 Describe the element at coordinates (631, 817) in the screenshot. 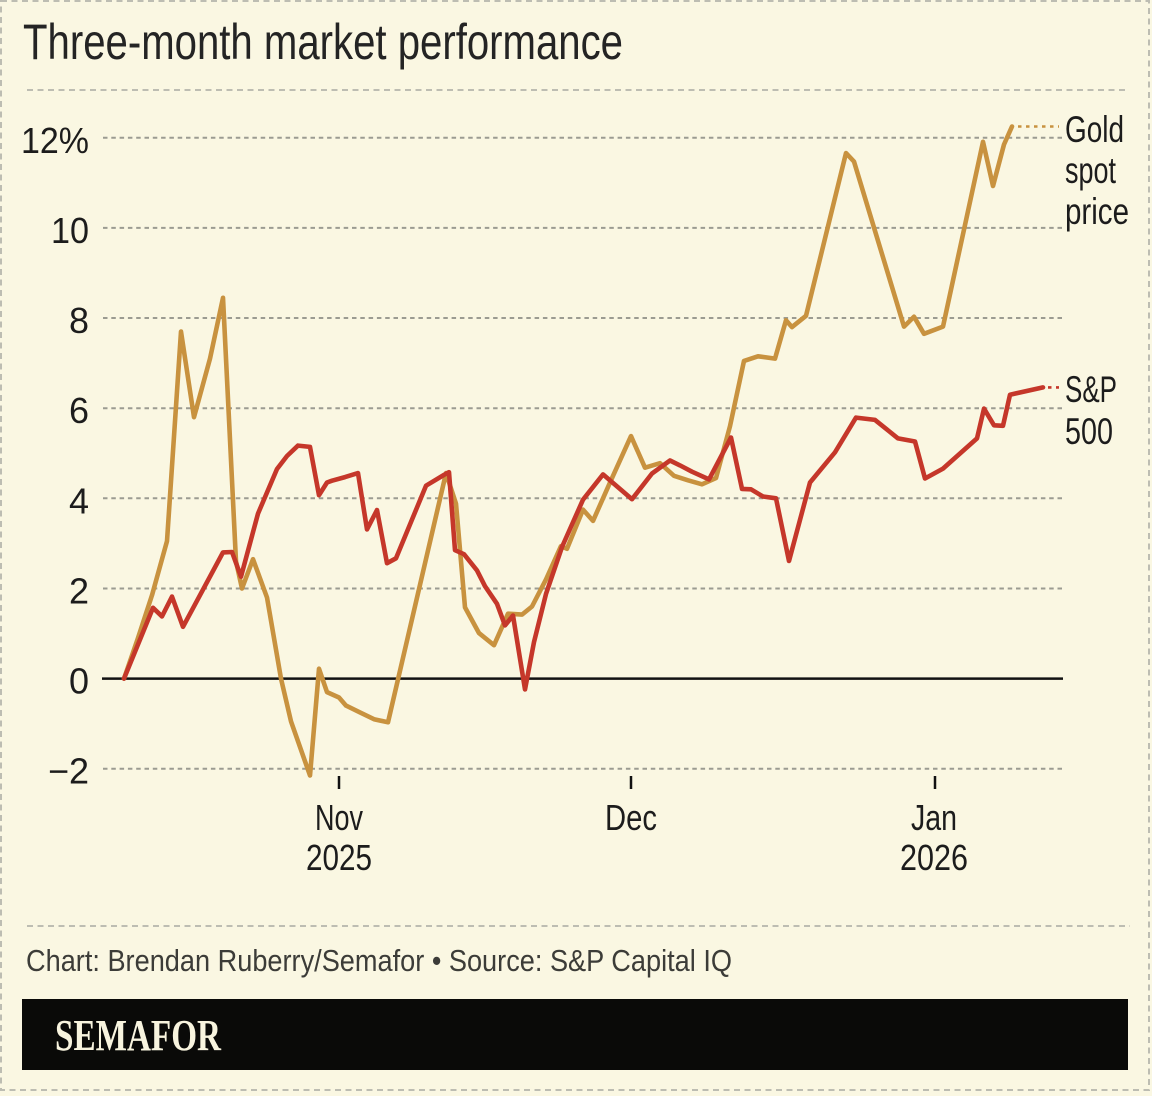

I see `svg-text: Dec` at that location.